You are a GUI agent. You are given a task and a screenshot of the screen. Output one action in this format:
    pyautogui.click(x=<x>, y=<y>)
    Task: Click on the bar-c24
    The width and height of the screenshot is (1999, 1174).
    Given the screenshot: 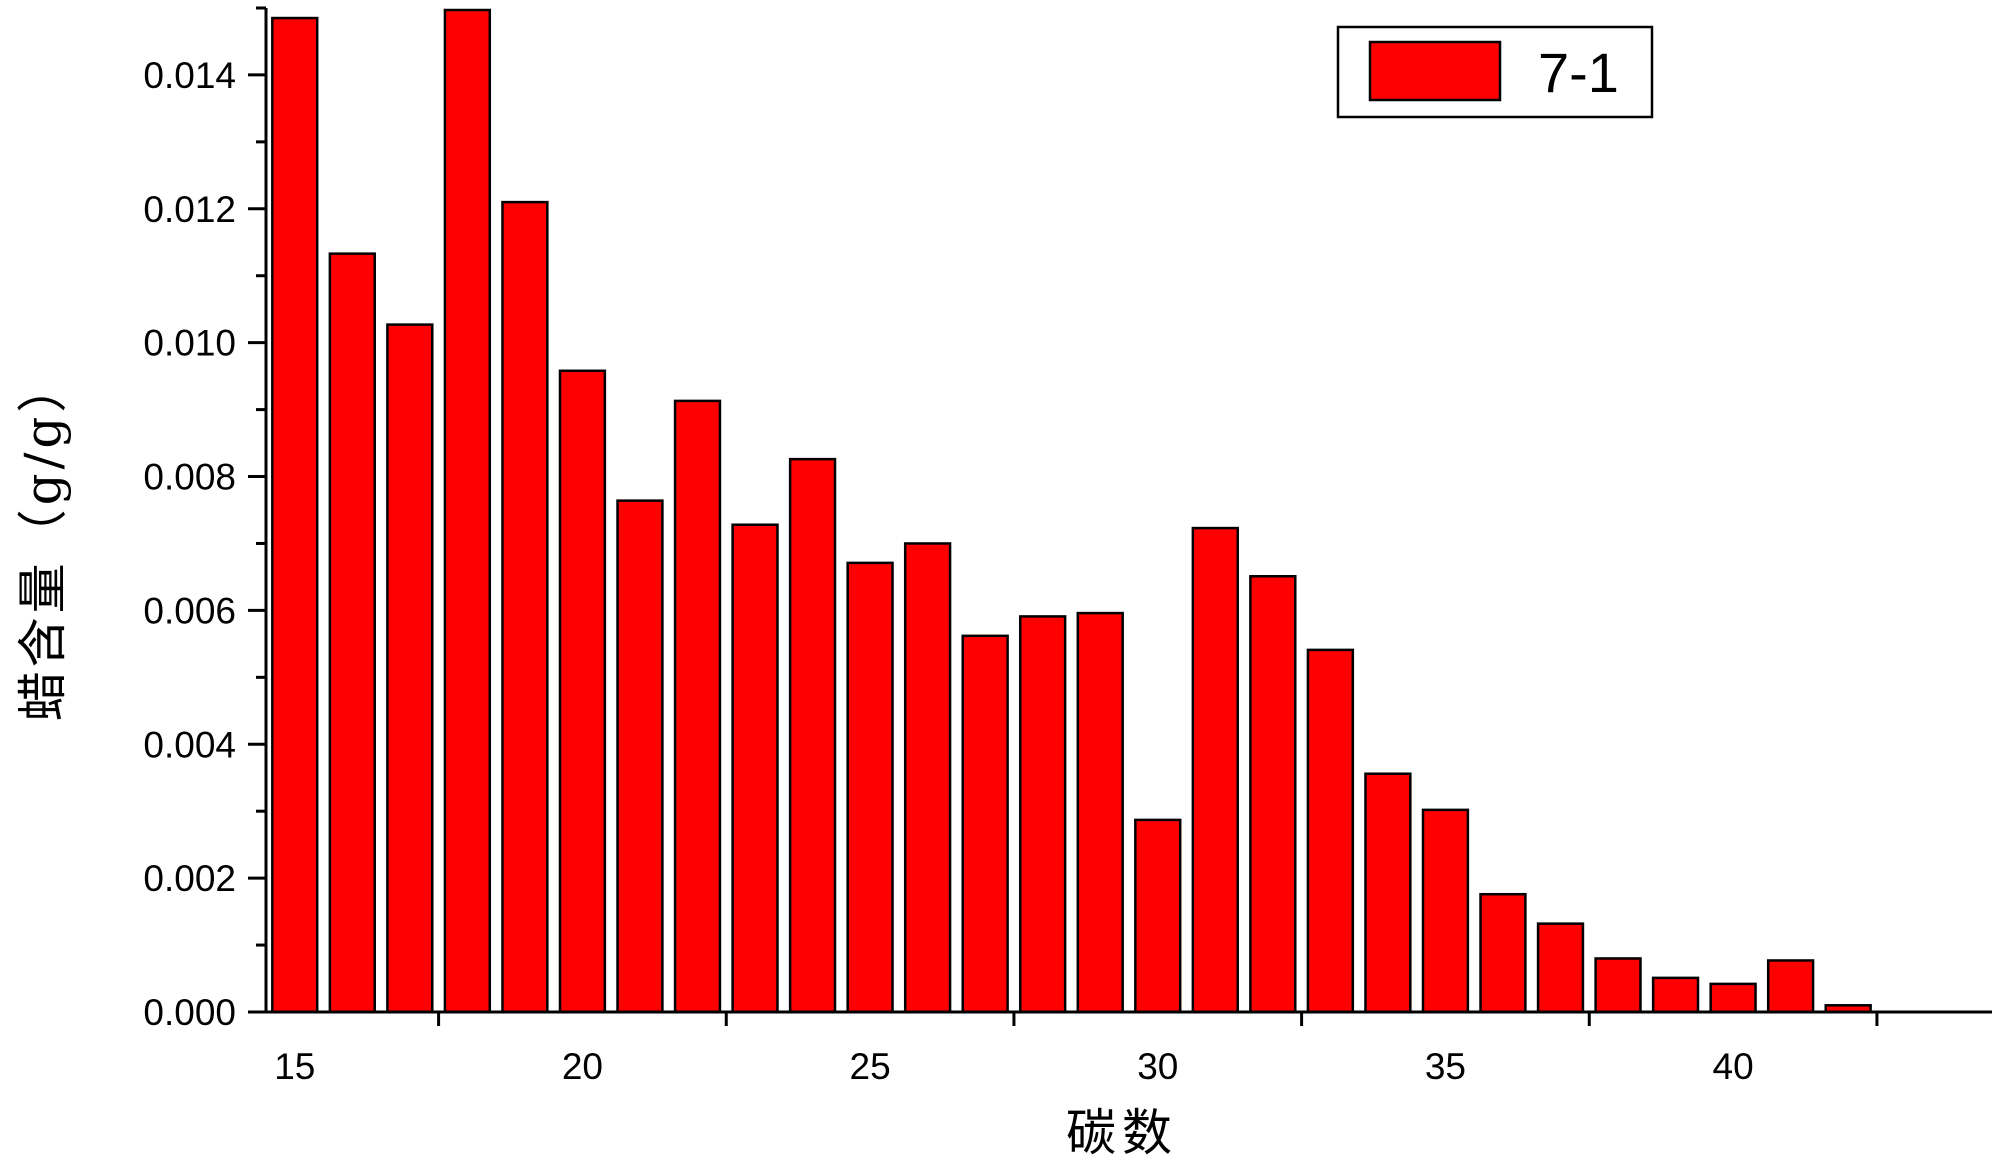 What is the action you would take?
    pyautogui.click(x=812, y=735)
    